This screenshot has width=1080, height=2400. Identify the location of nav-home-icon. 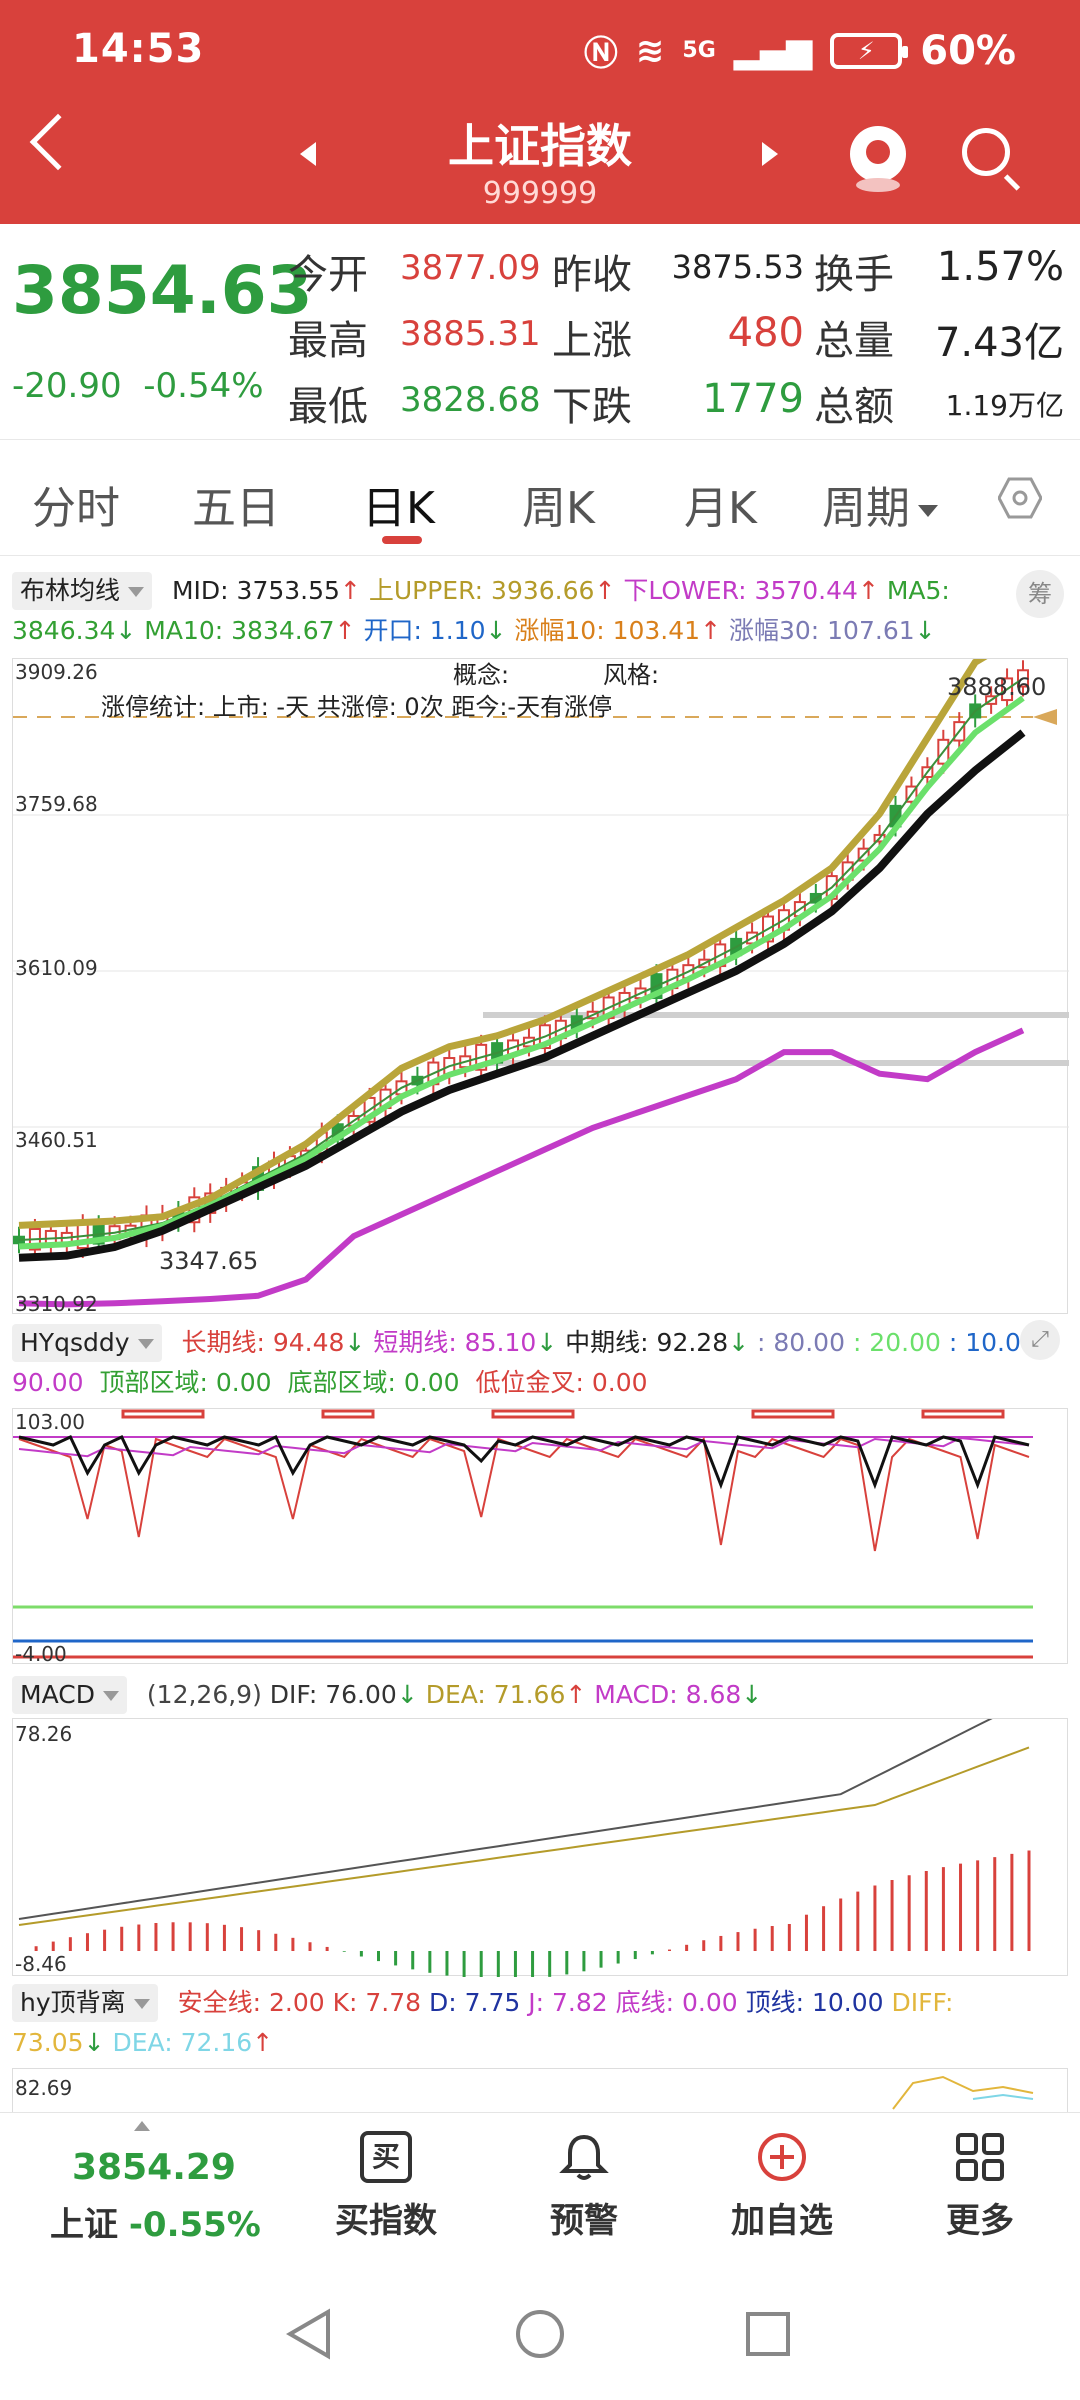
(540, 2334).